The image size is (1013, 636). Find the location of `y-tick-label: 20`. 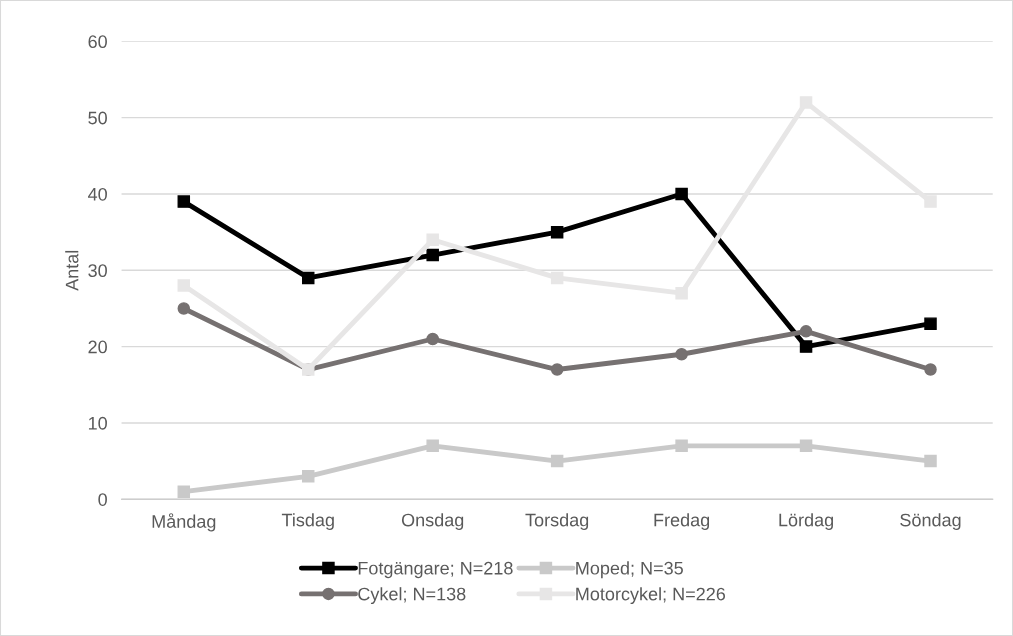

y-tick-label: 20 is located at coordinates (97, 347).